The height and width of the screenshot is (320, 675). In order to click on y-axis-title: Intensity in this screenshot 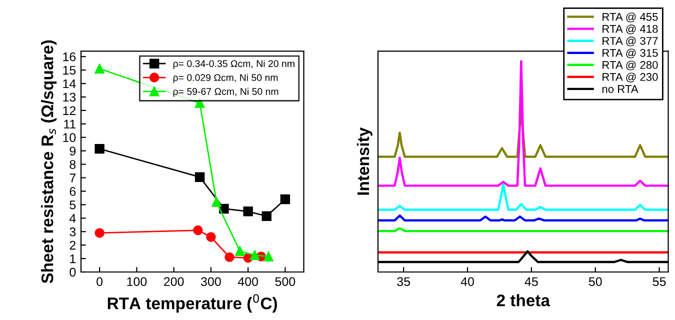, I will do `click(364, 161)`.